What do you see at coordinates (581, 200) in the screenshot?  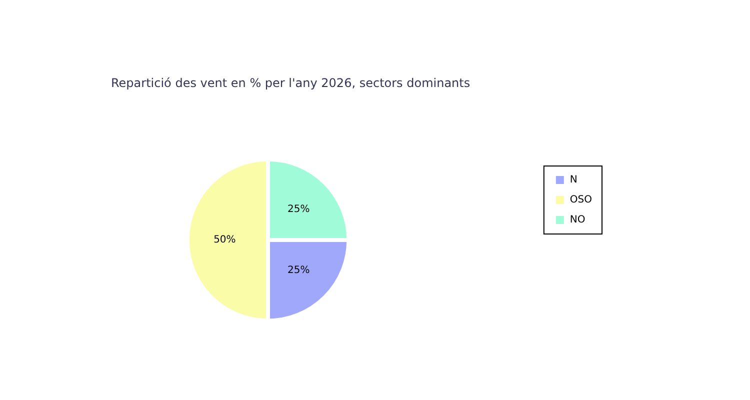 I see `legend-label: OSO` at bounding box center [581, 200].